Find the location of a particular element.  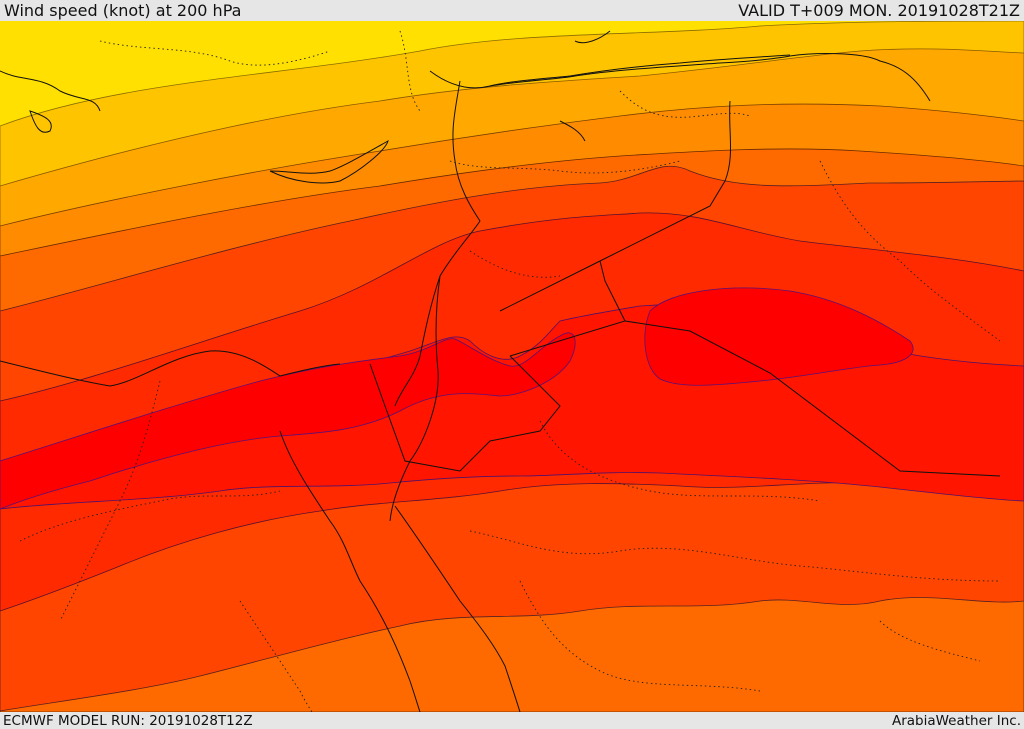

band-9-east-jet-core is located at coordinates (779, 336).